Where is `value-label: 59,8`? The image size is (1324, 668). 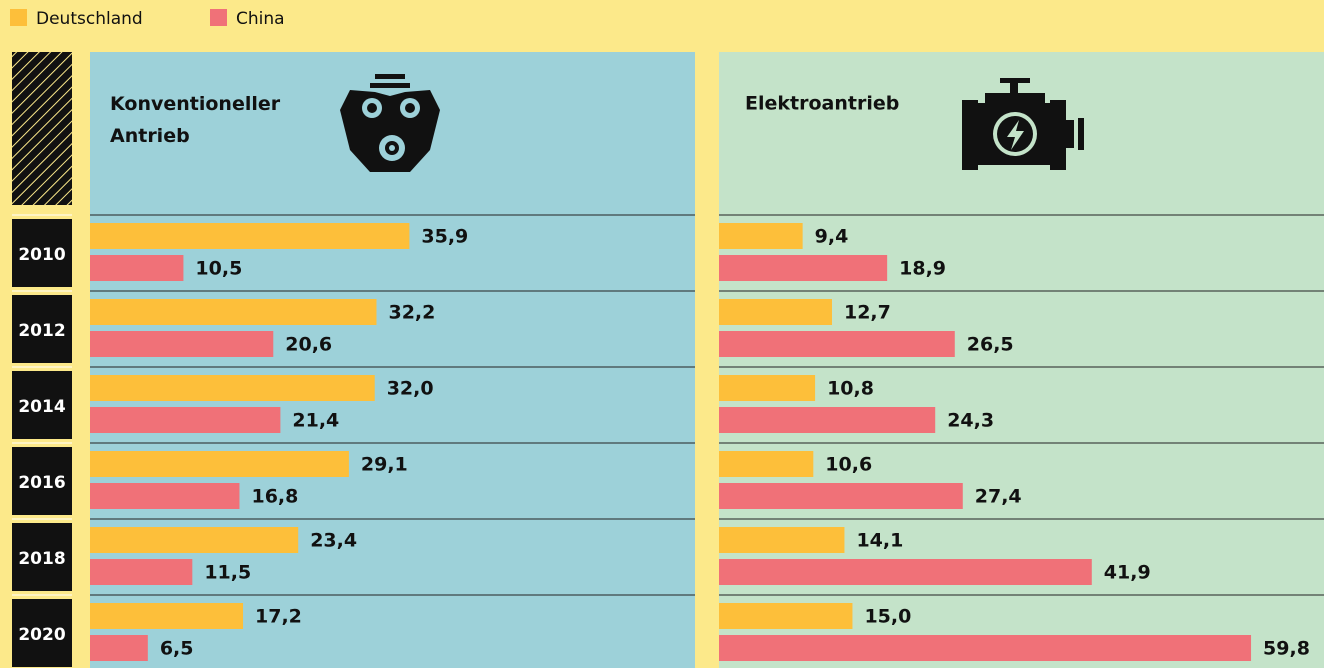 value-label: 59,8 is located at coordinates (1286, 649).